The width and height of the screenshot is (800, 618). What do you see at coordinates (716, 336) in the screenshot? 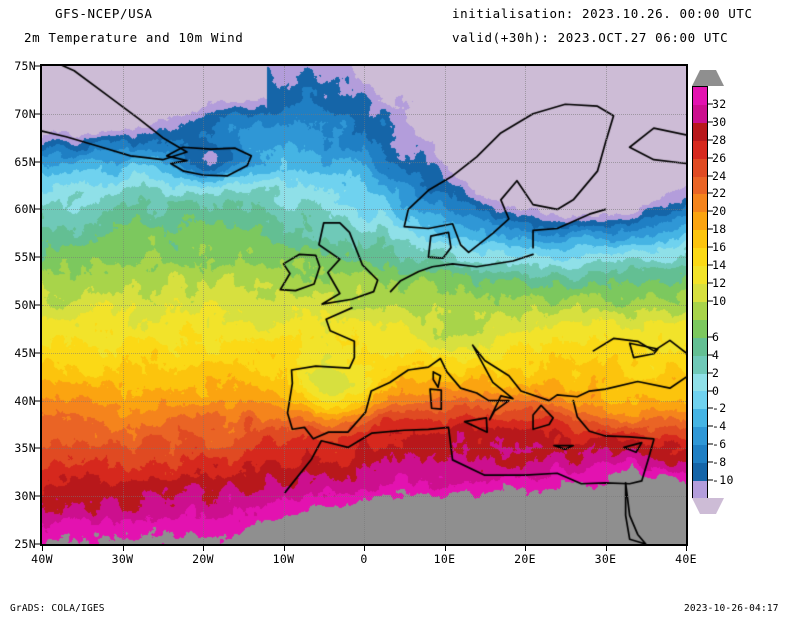
I see `colorbar-tick-label: 6` at bounding box center [716, 336].